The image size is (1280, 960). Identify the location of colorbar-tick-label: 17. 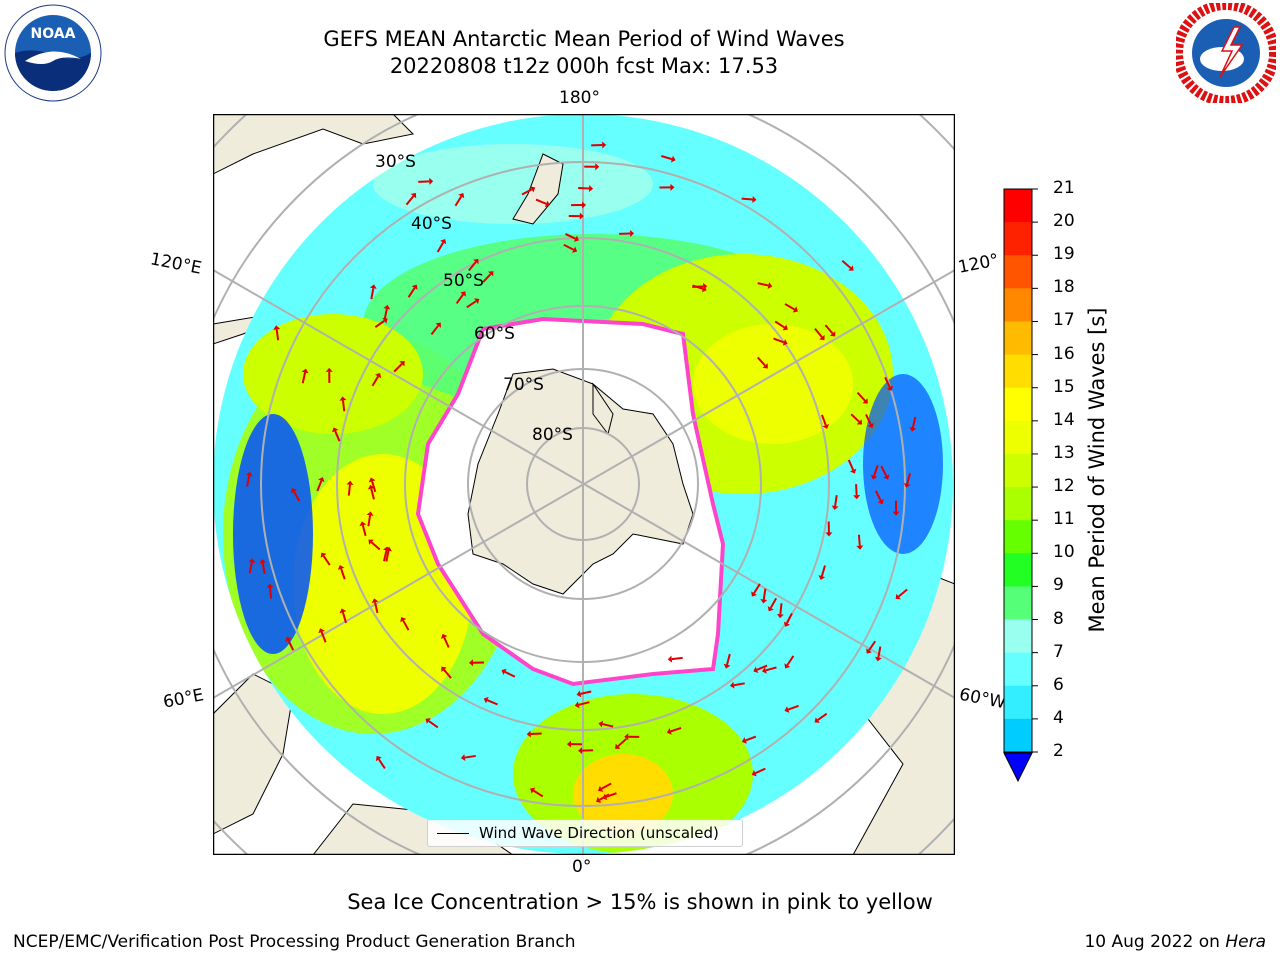
(1064, 320).